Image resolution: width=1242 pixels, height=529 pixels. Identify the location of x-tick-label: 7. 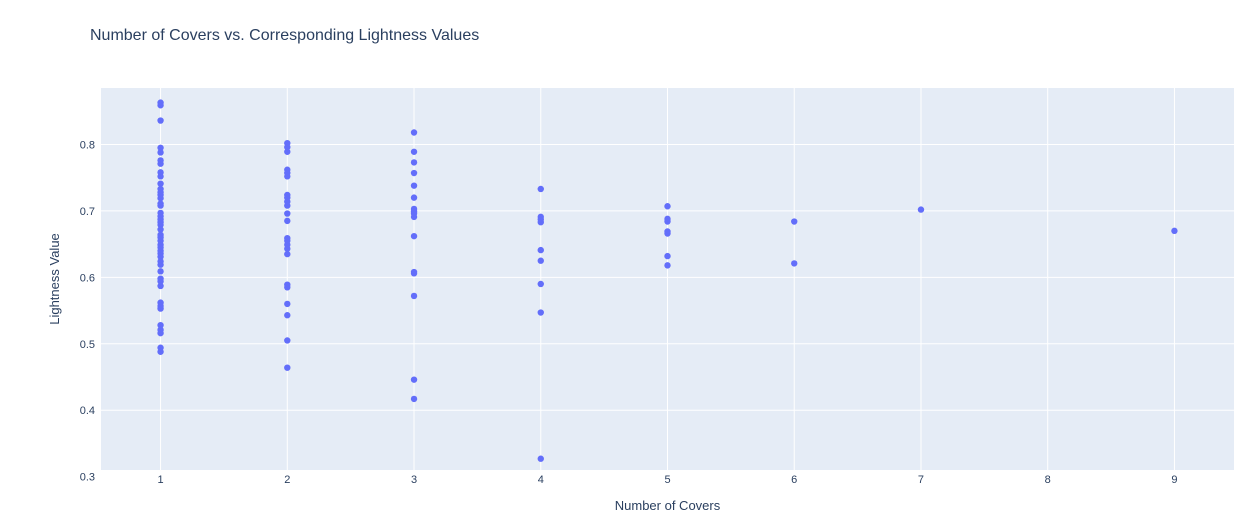
(921, 480).